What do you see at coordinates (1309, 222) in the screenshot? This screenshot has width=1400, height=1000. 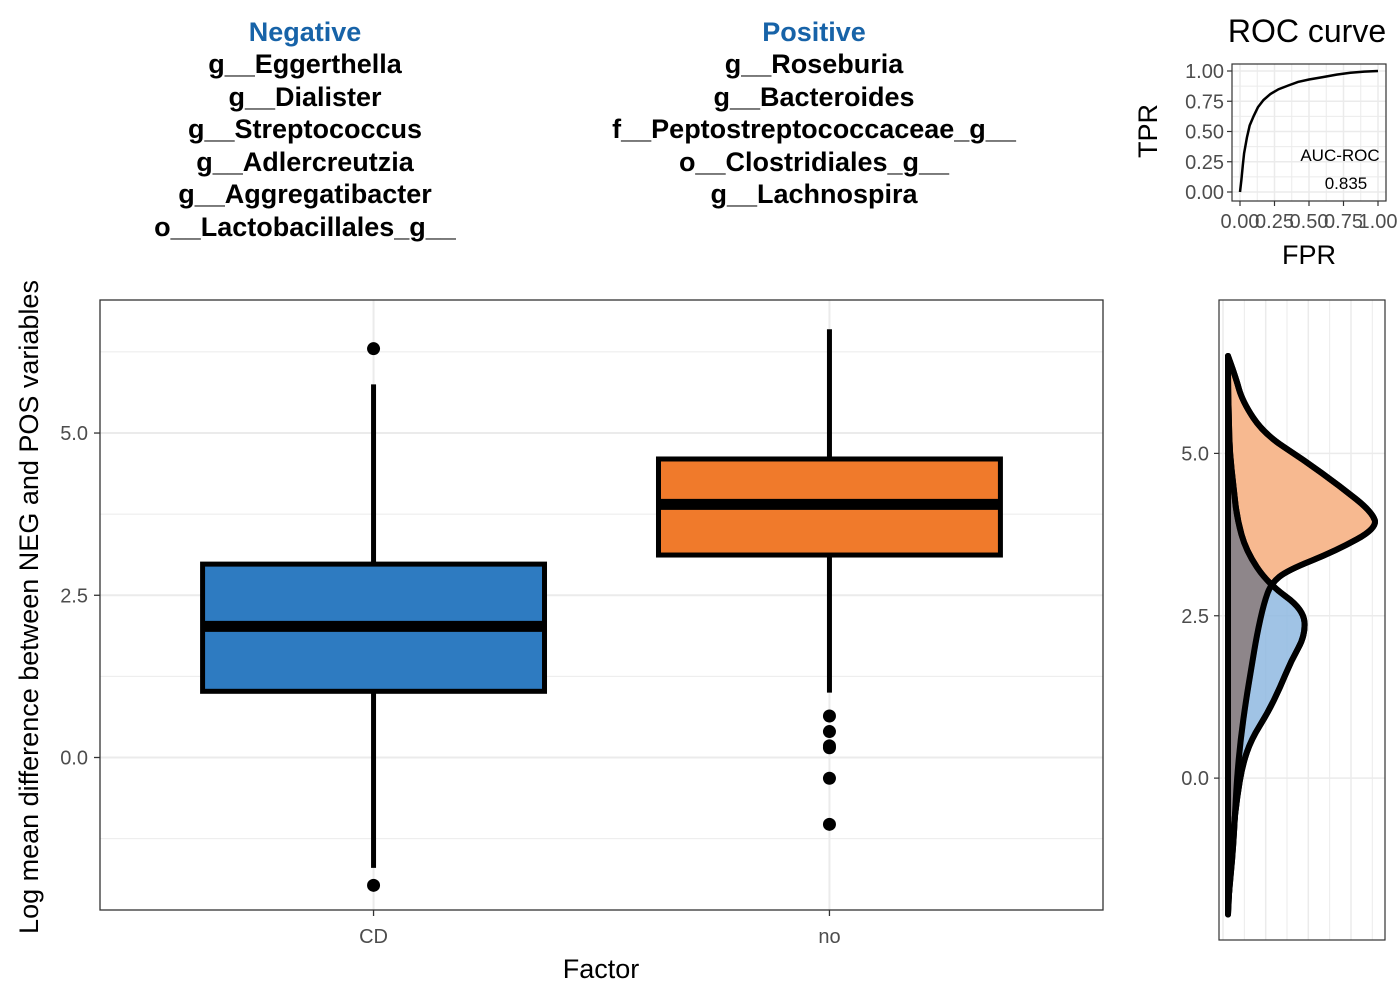 I see `roc-x-tick-label: 0.50` at bounding box center [1309, 222].